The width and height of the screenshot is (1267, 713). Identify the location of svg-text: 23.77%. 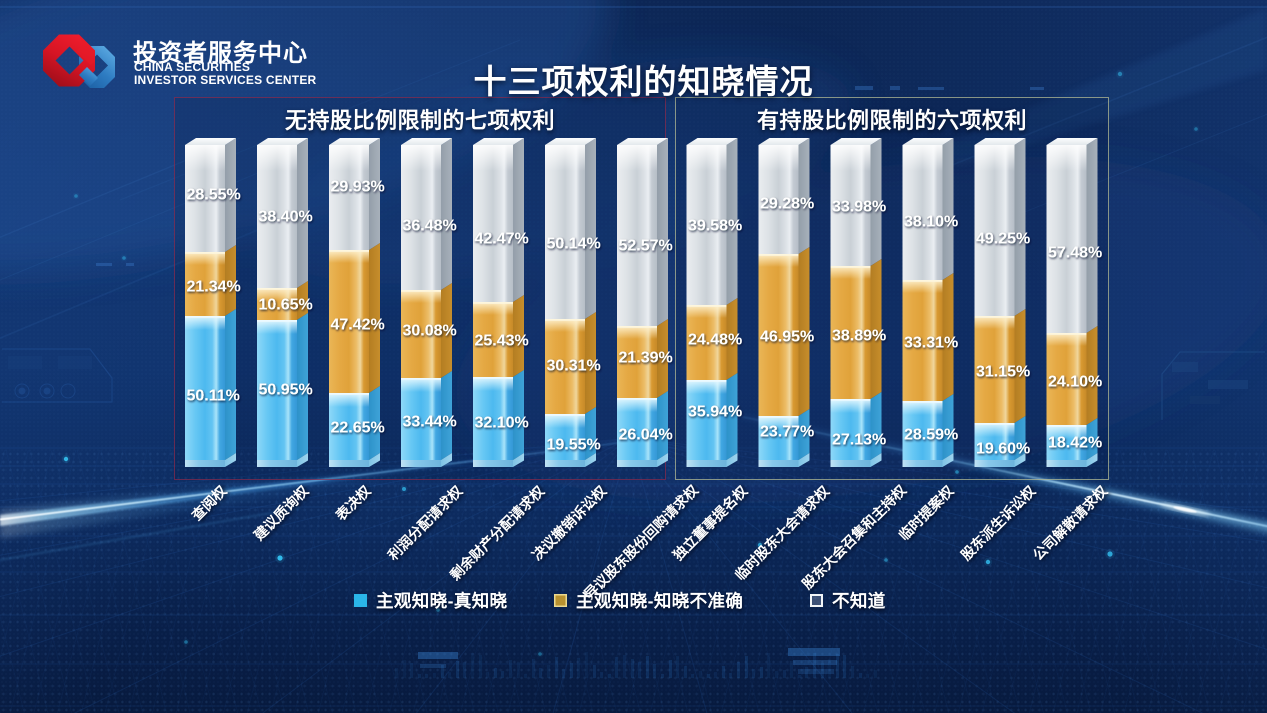
(787, 432).